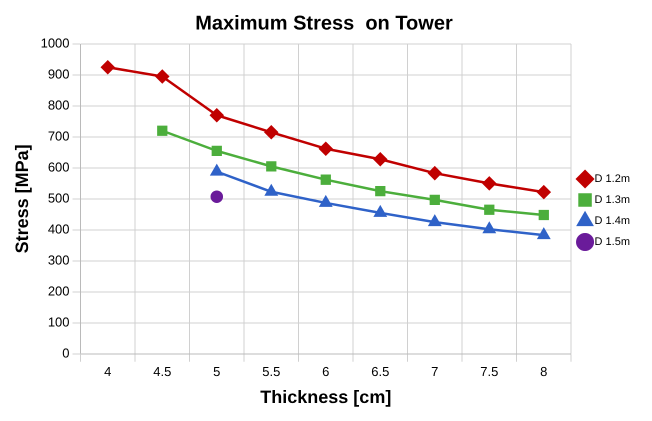  What do you see at coordinates (59, 74) in the screenshot?
I see `y-tick-label: 900` at bounding box center [59, 74].